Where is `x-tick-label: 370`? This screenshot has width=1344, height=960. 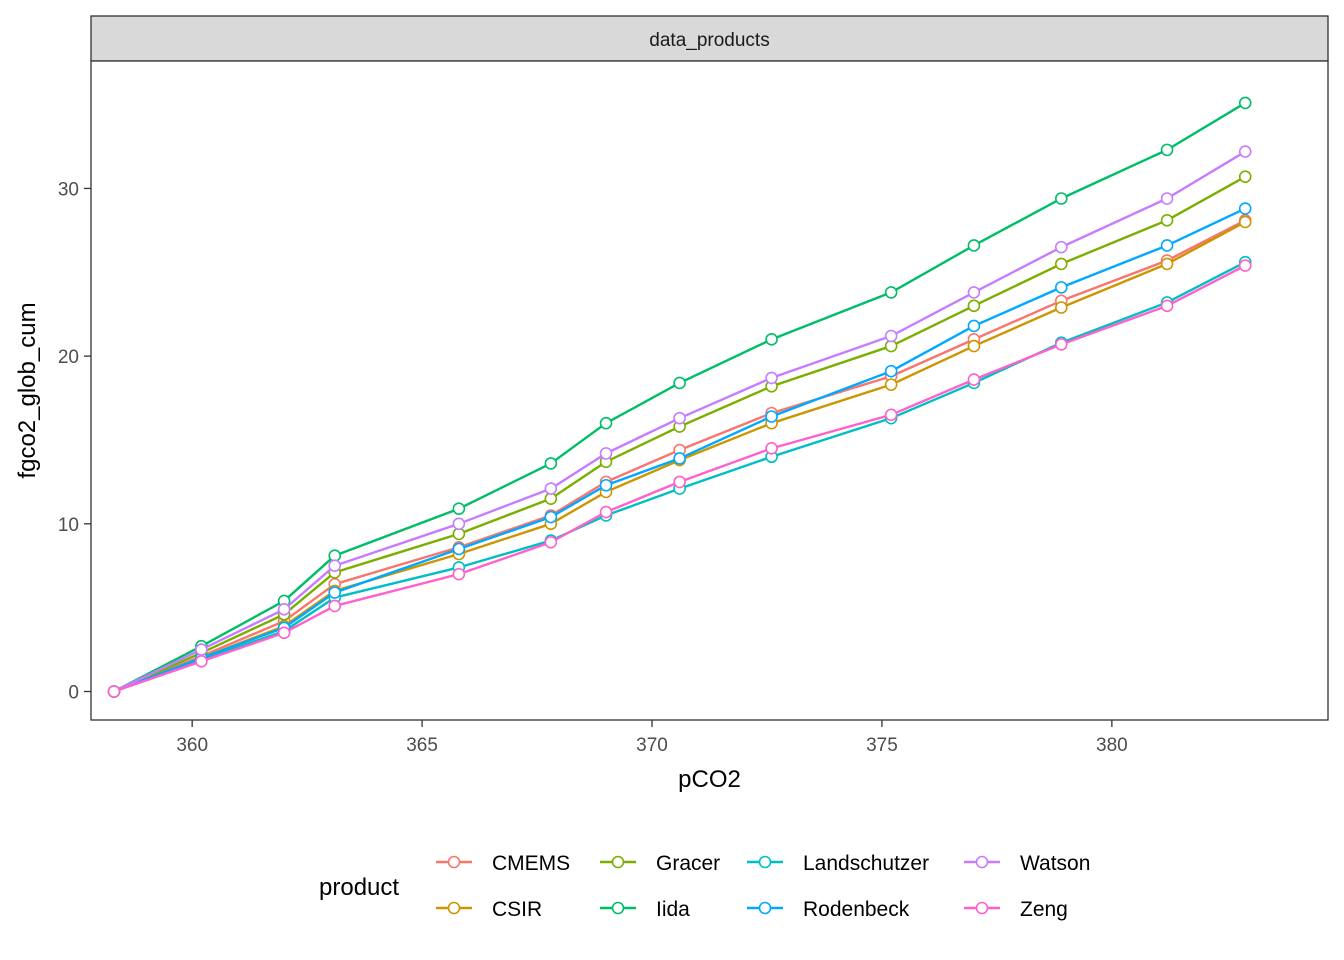 x-tick-label: 370 is located at coordinates (652, 745).